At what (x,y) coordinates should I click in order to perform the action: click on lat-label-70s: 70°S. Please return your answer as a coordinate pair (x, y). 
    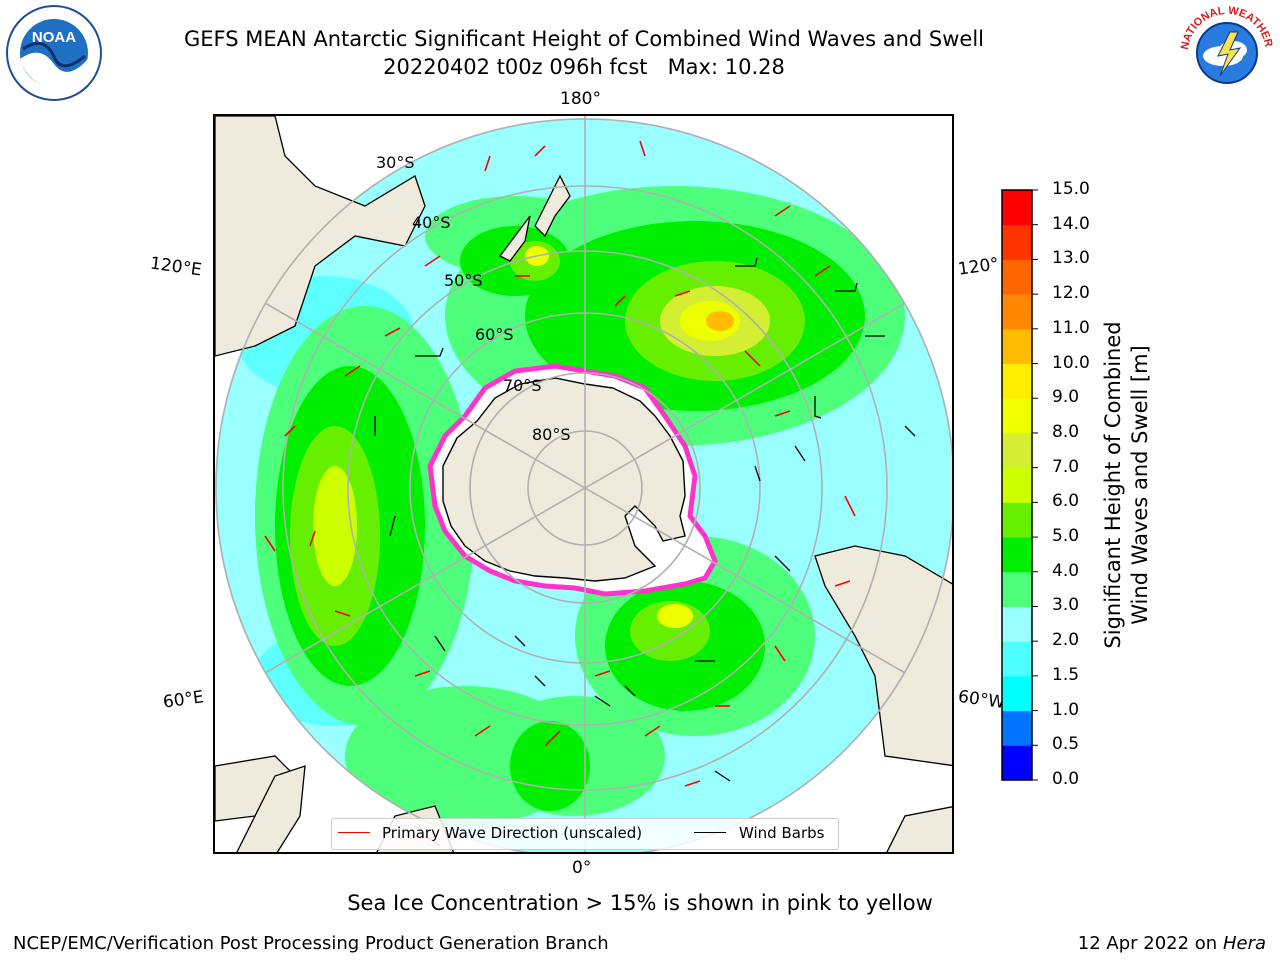
    Looking at the image, I should click on (522, 385).